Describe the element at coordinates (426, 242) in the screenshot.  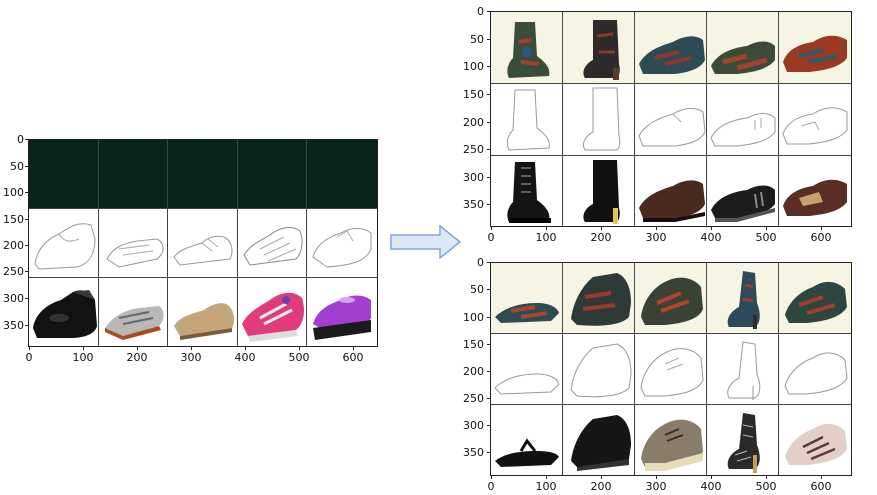
I see `right-arrow-icon` at that location.